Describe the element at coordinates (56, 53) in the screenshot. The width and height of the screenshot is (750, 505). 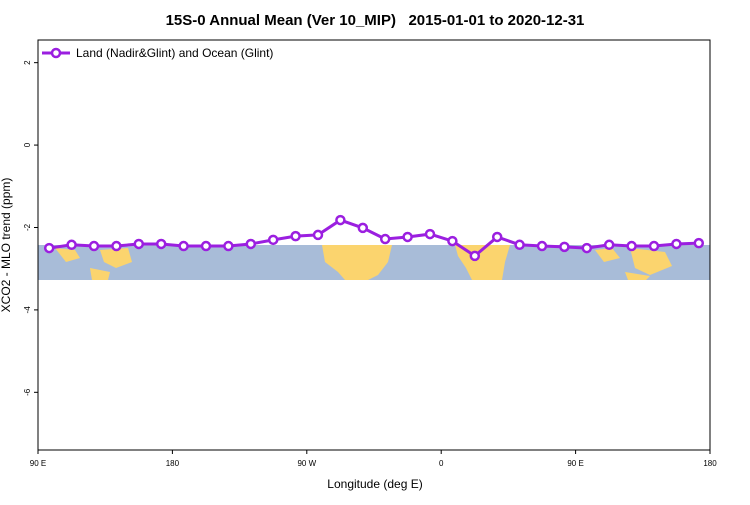
I see `legend-marker` at that location.